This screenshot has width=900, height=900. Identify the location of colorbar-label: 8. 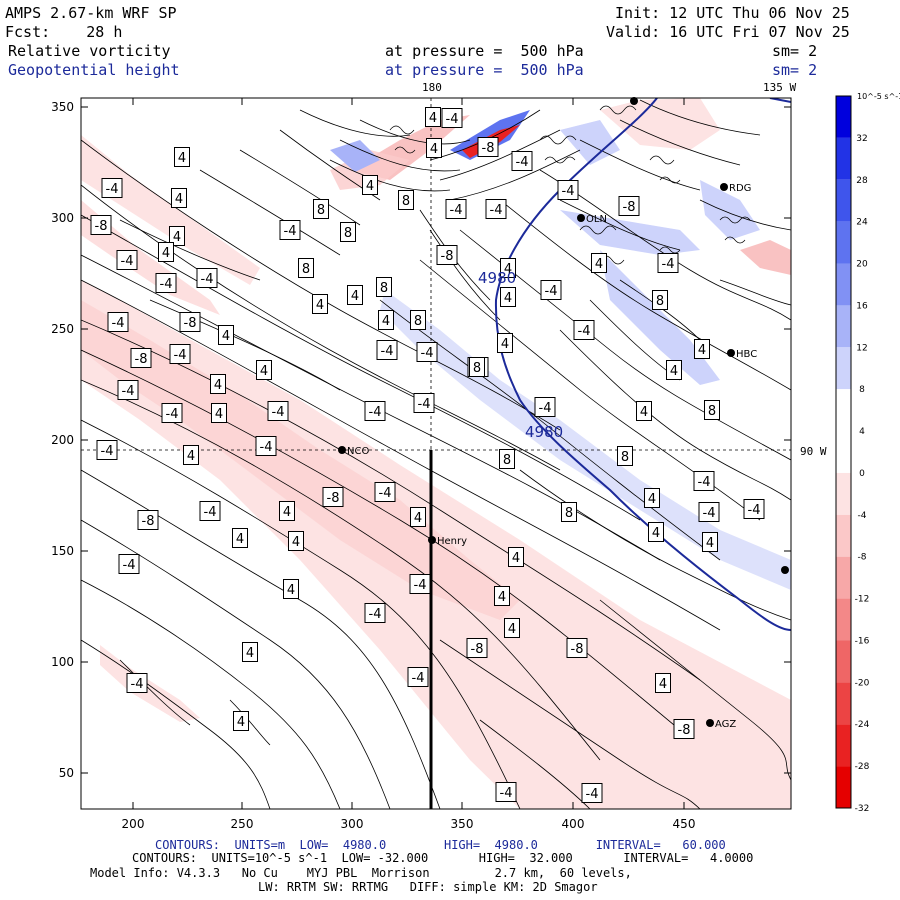
(862, 390).